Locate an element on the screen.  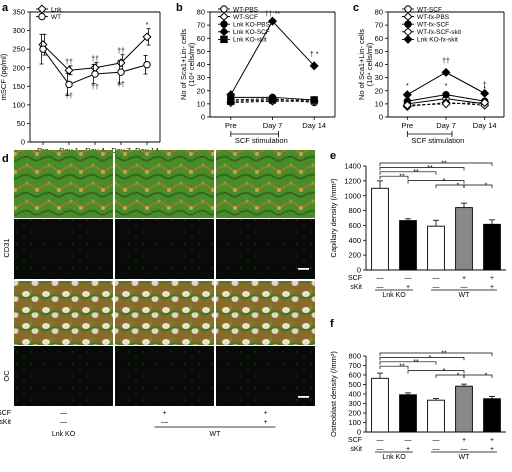
condition-row-label: sKit is located at coordinates (356, 449).